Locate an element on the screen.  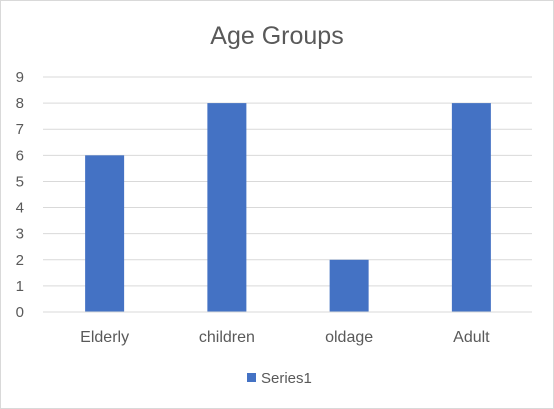
legend: Series1 is located at coordinates (279, 378).